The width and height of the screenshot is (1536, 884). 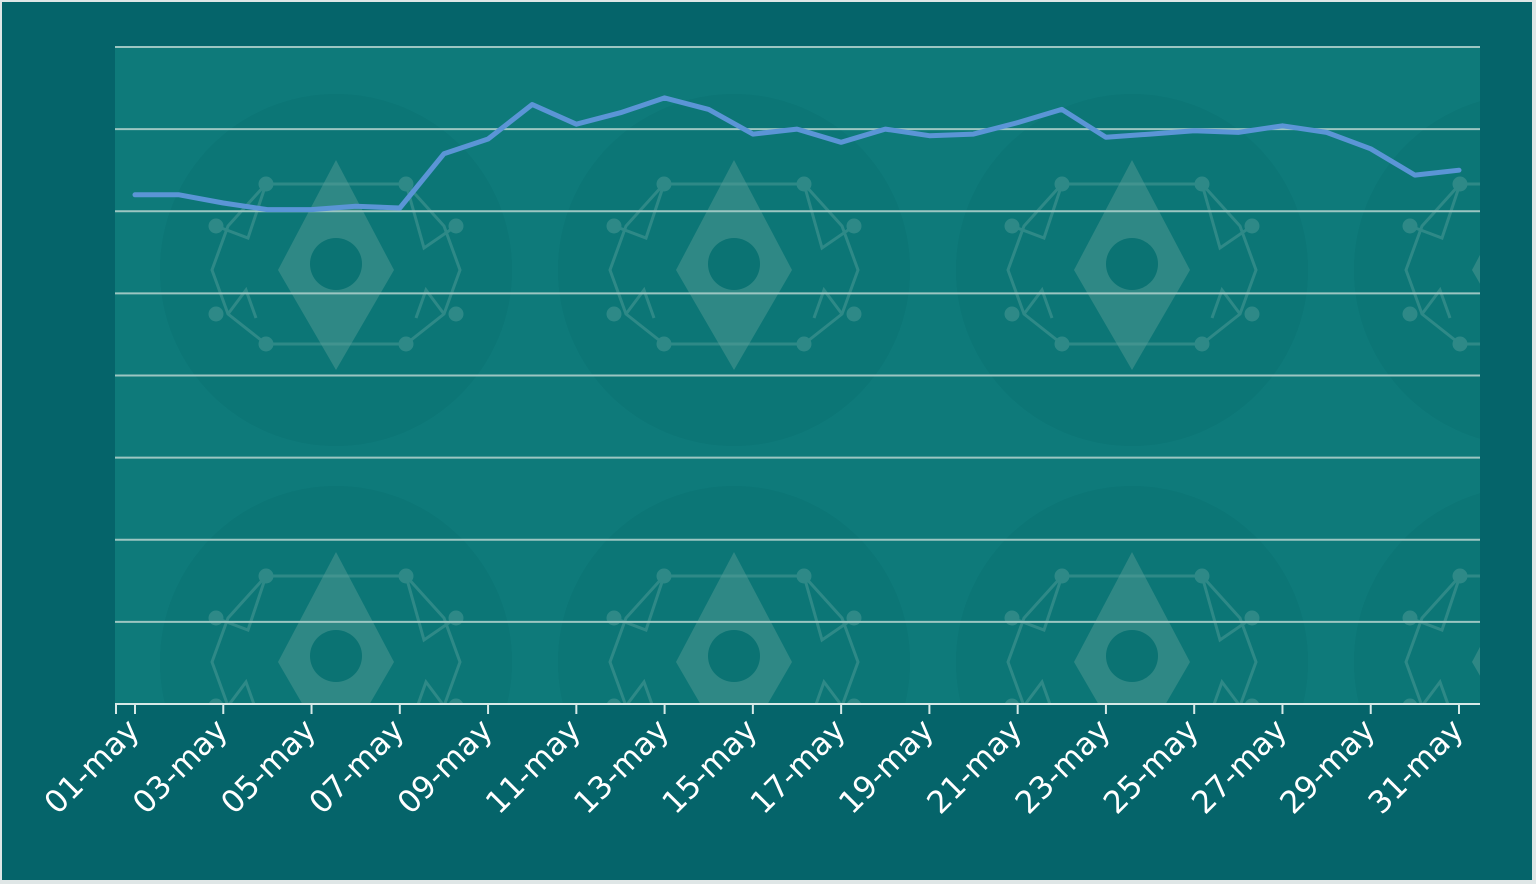 I want to click on x-tick-label: 15-may, so click(x=709, y=766).